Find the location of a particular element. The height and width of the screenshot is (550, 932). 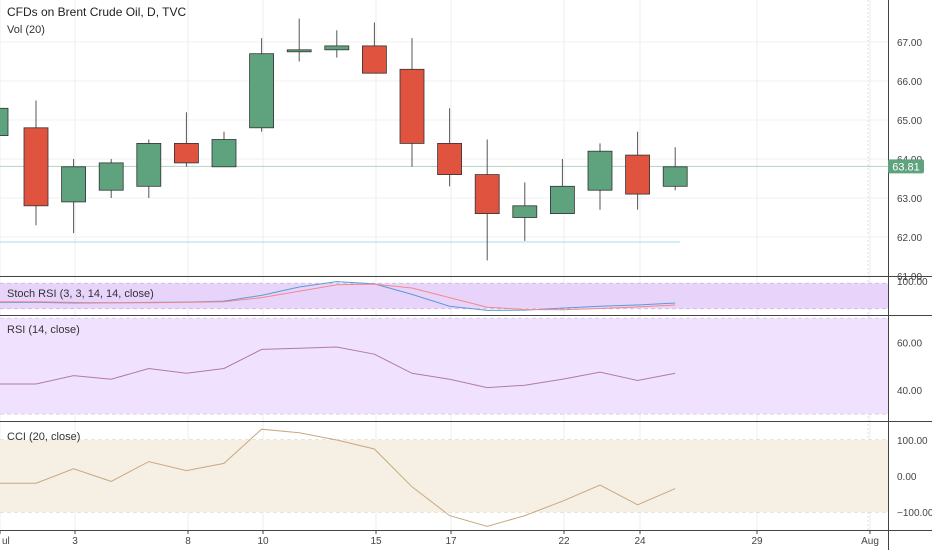

price-tick-label: 61.00 is located at coordinates (909, 277).